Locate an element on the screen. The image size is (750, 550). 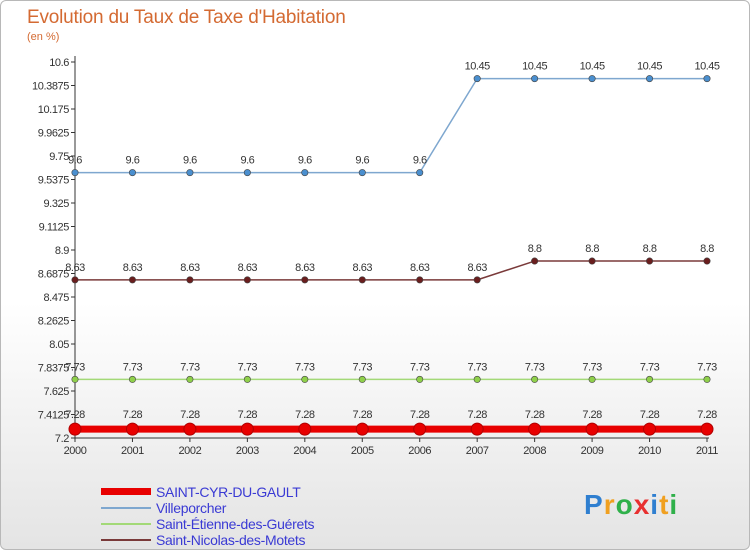
y-tick-label: 9.9625 is located at coordinates (54, 134).